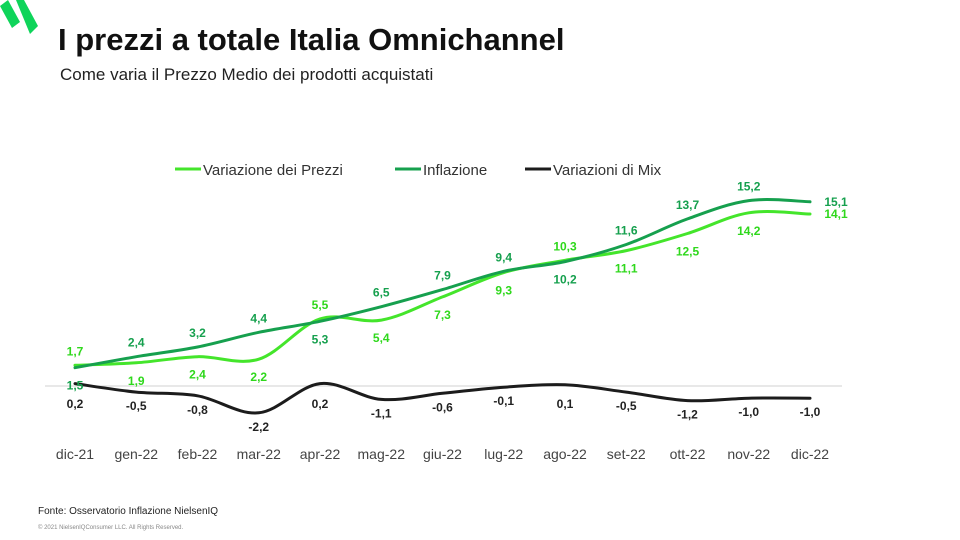 The image size is (960, 540). I want to click on data-label-variazione-prezzi: 11,1, so click(626, 269).